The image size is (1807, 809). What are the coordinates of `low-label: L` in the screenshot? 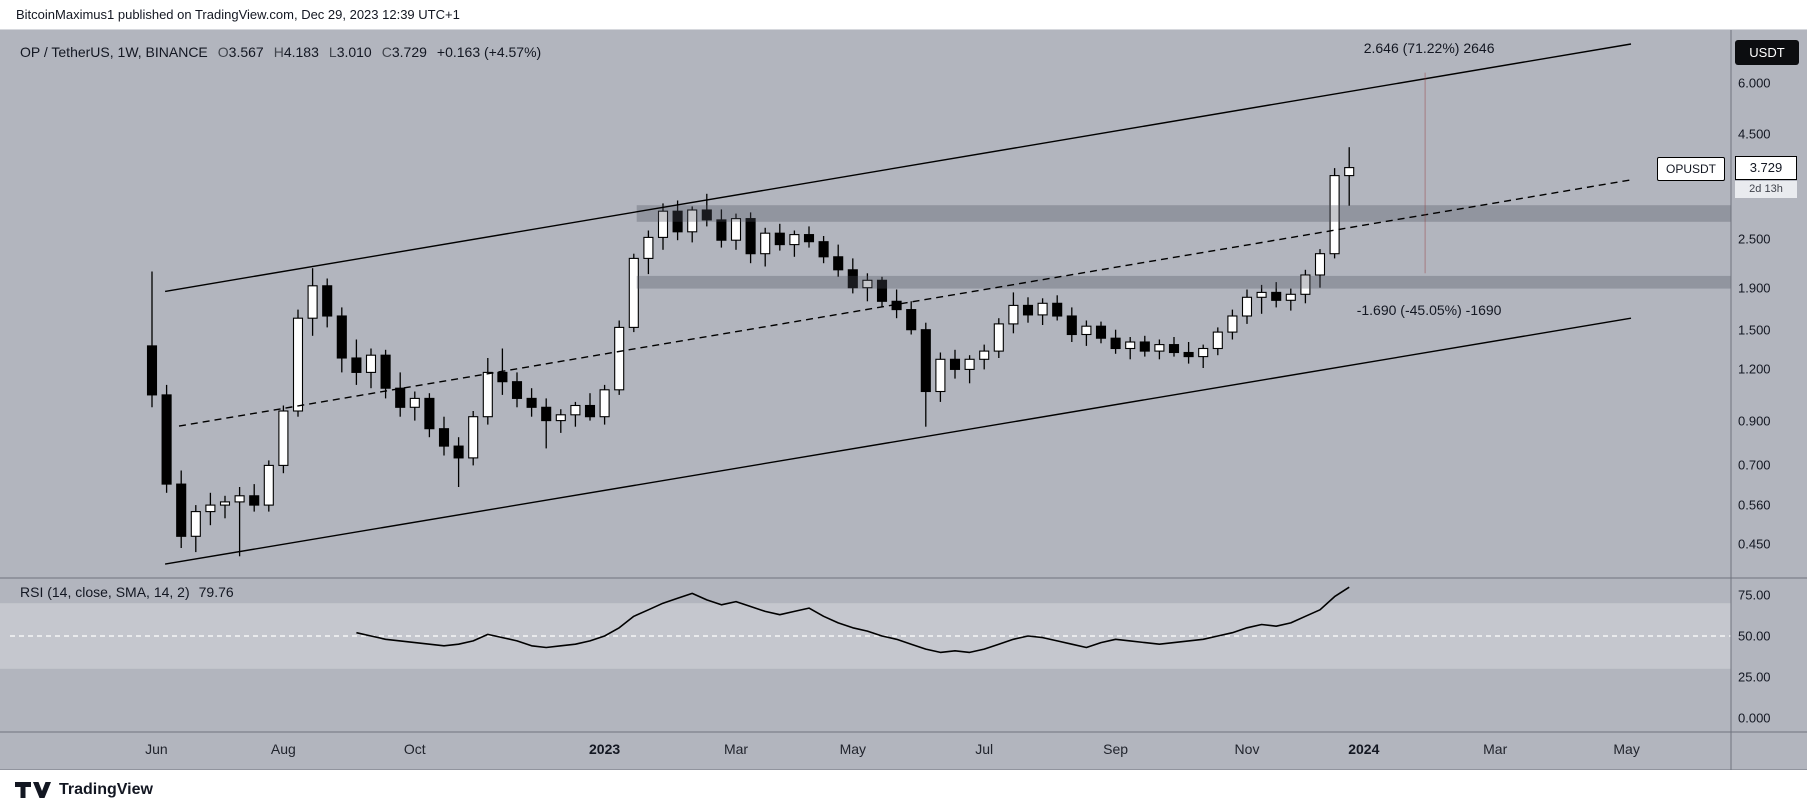 It's located at (332, 52).